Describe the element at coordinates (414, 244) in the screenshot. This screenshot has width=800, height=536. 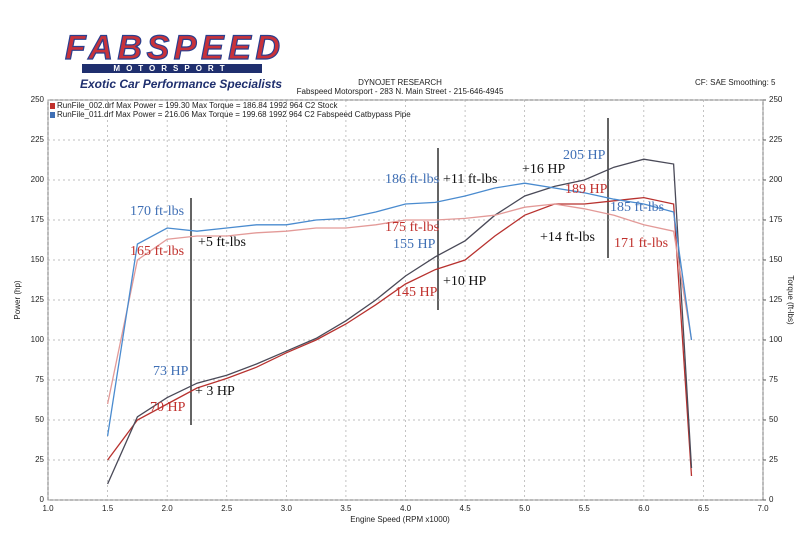
I see `annotation: 155 HP` at that location.